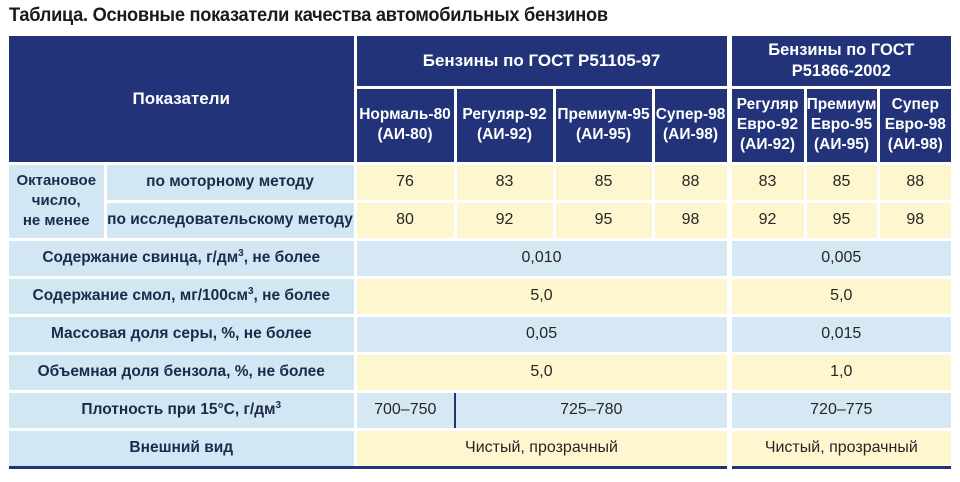  What do you see at coordinates (541, 257) in the screenshot?
I see `lead-group1-value: 0,010` at bounding box center [541, 257].